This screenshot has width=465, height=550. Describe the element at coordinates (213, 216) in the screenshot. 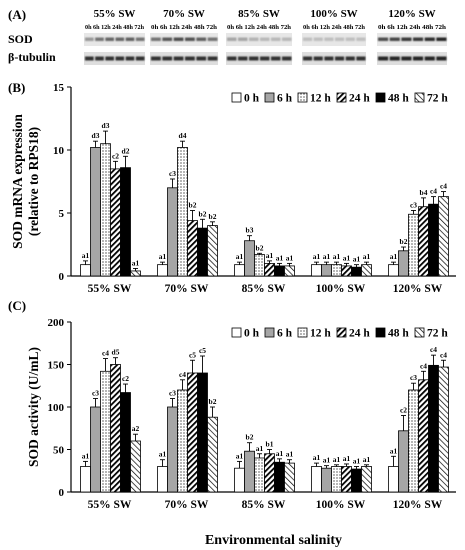

I see `significance-label: b2` at that location.